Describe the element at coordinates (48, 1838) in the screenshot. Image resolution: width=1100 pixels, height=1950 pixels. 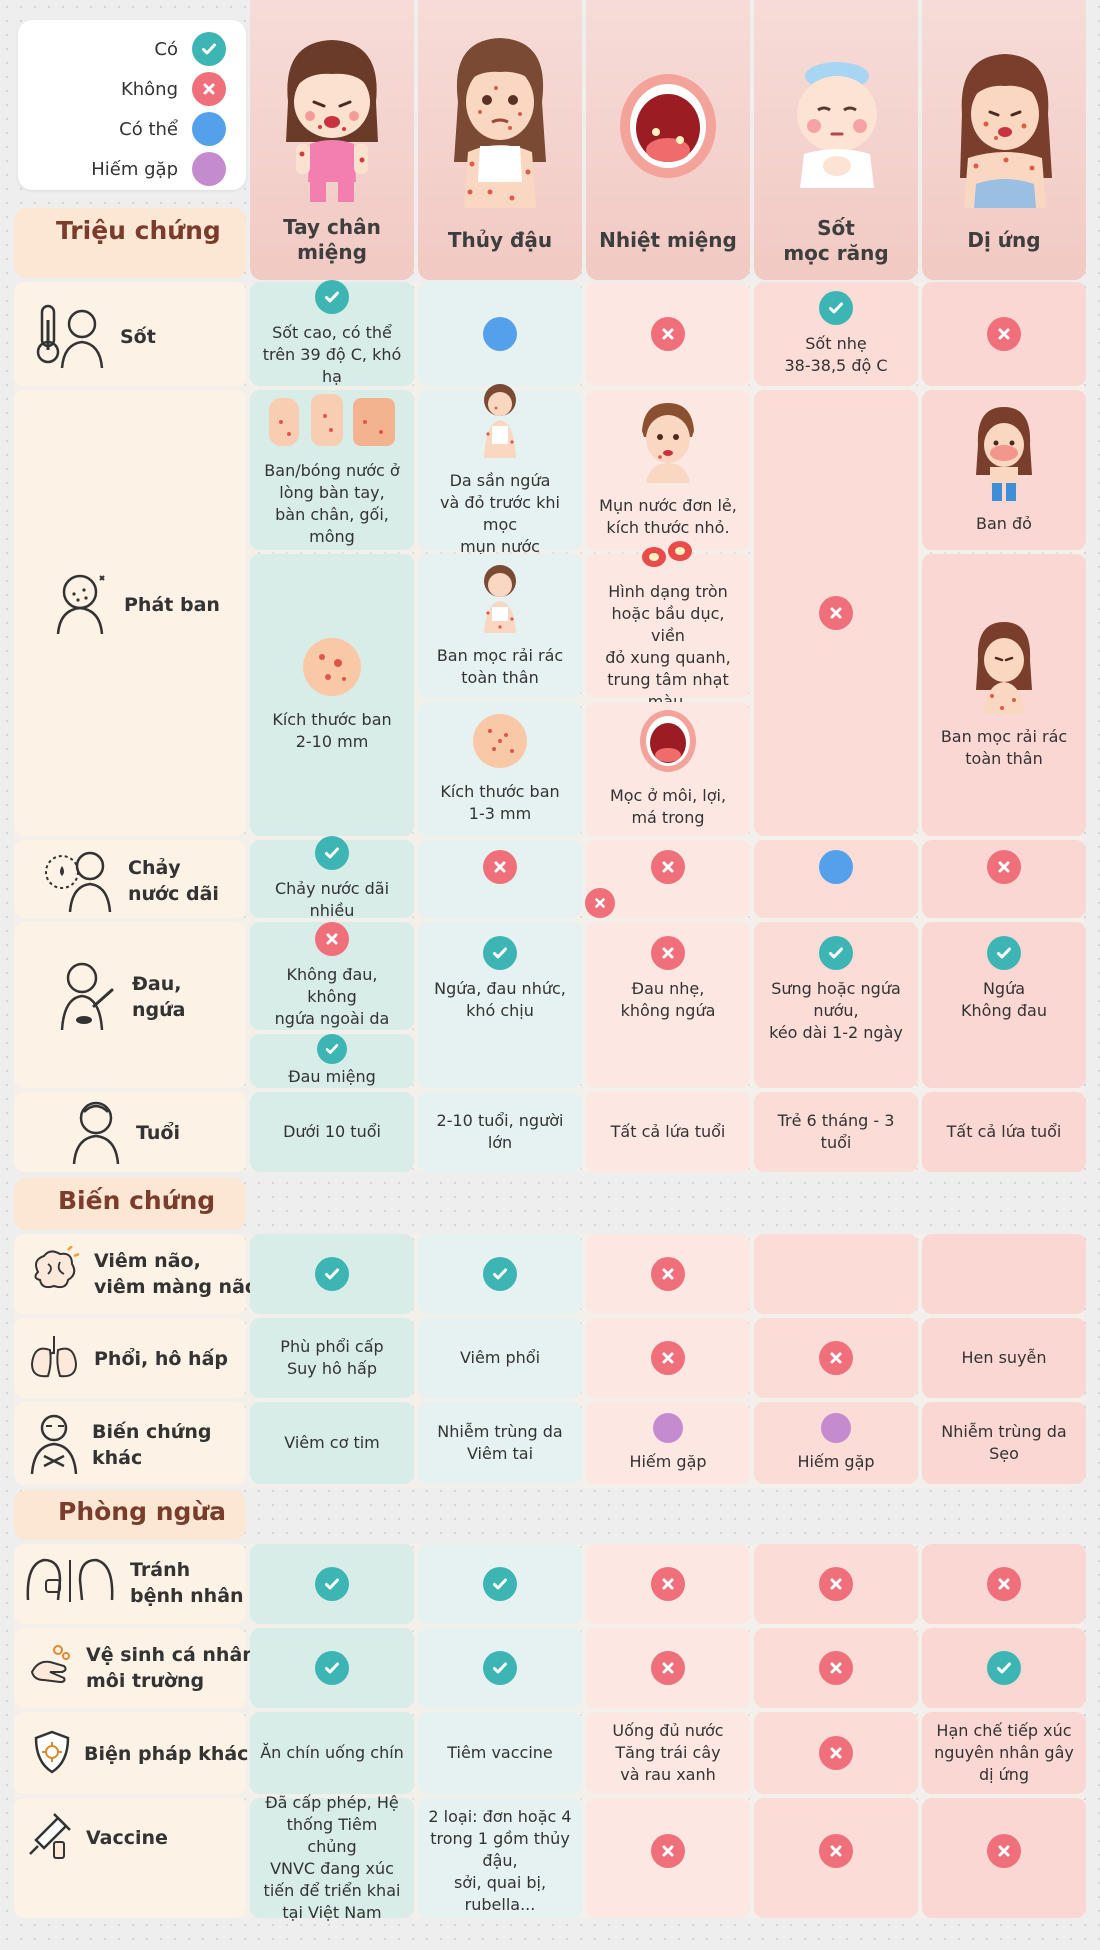
I see `syringe-icon` at that location.